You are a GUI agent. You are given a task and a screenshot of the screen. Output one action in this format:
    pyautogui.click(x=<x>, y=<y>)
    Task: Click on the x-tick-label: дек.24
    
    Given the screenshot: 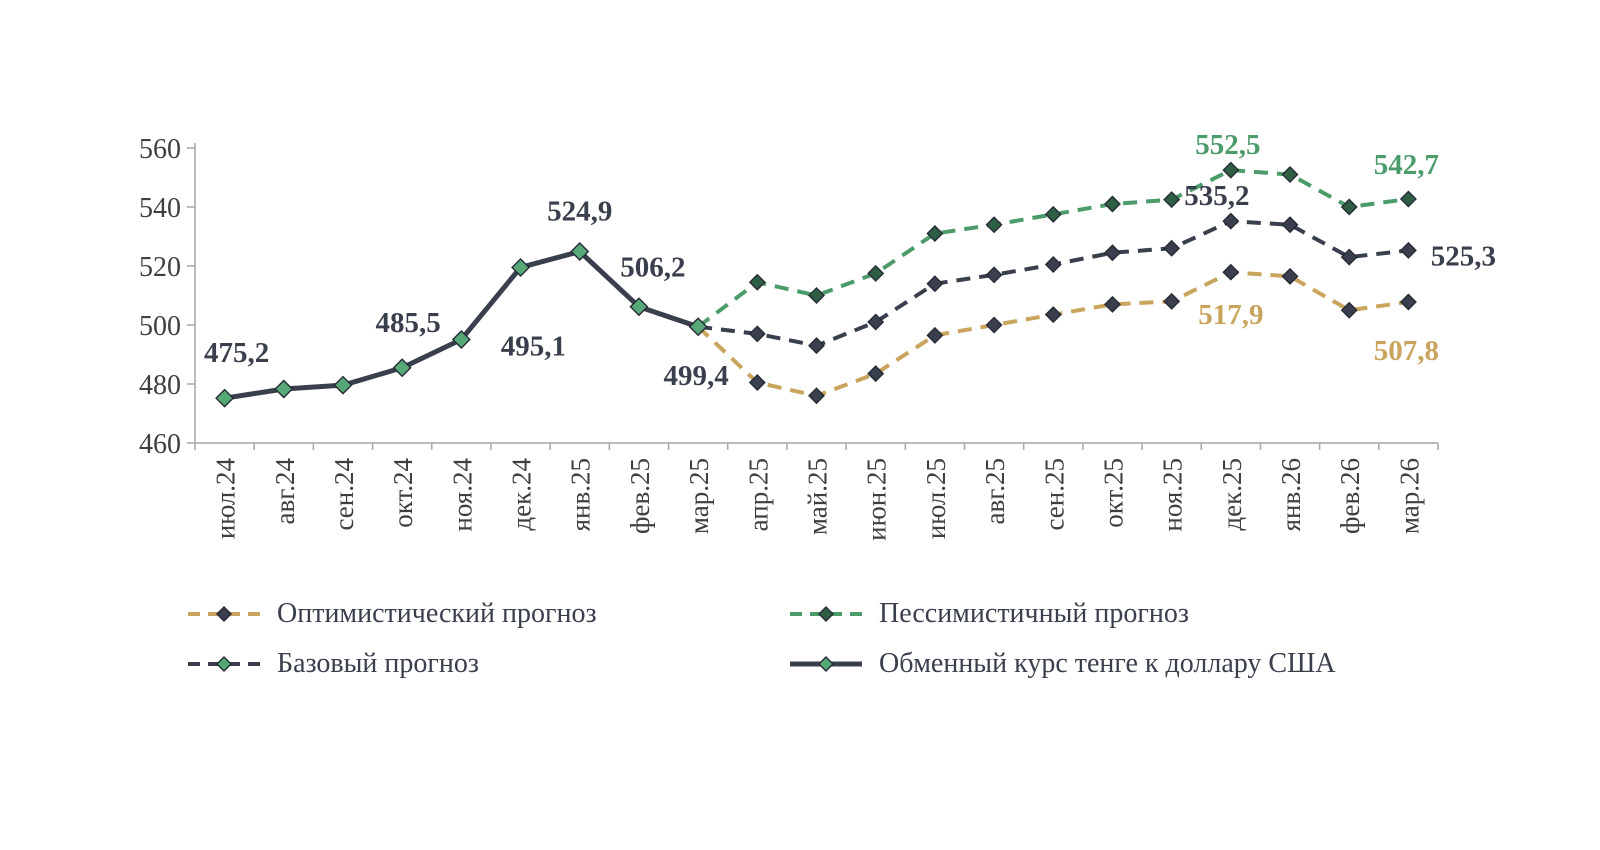 What is the action you would take?
    pyautogui.click(x=522, y=494)
    